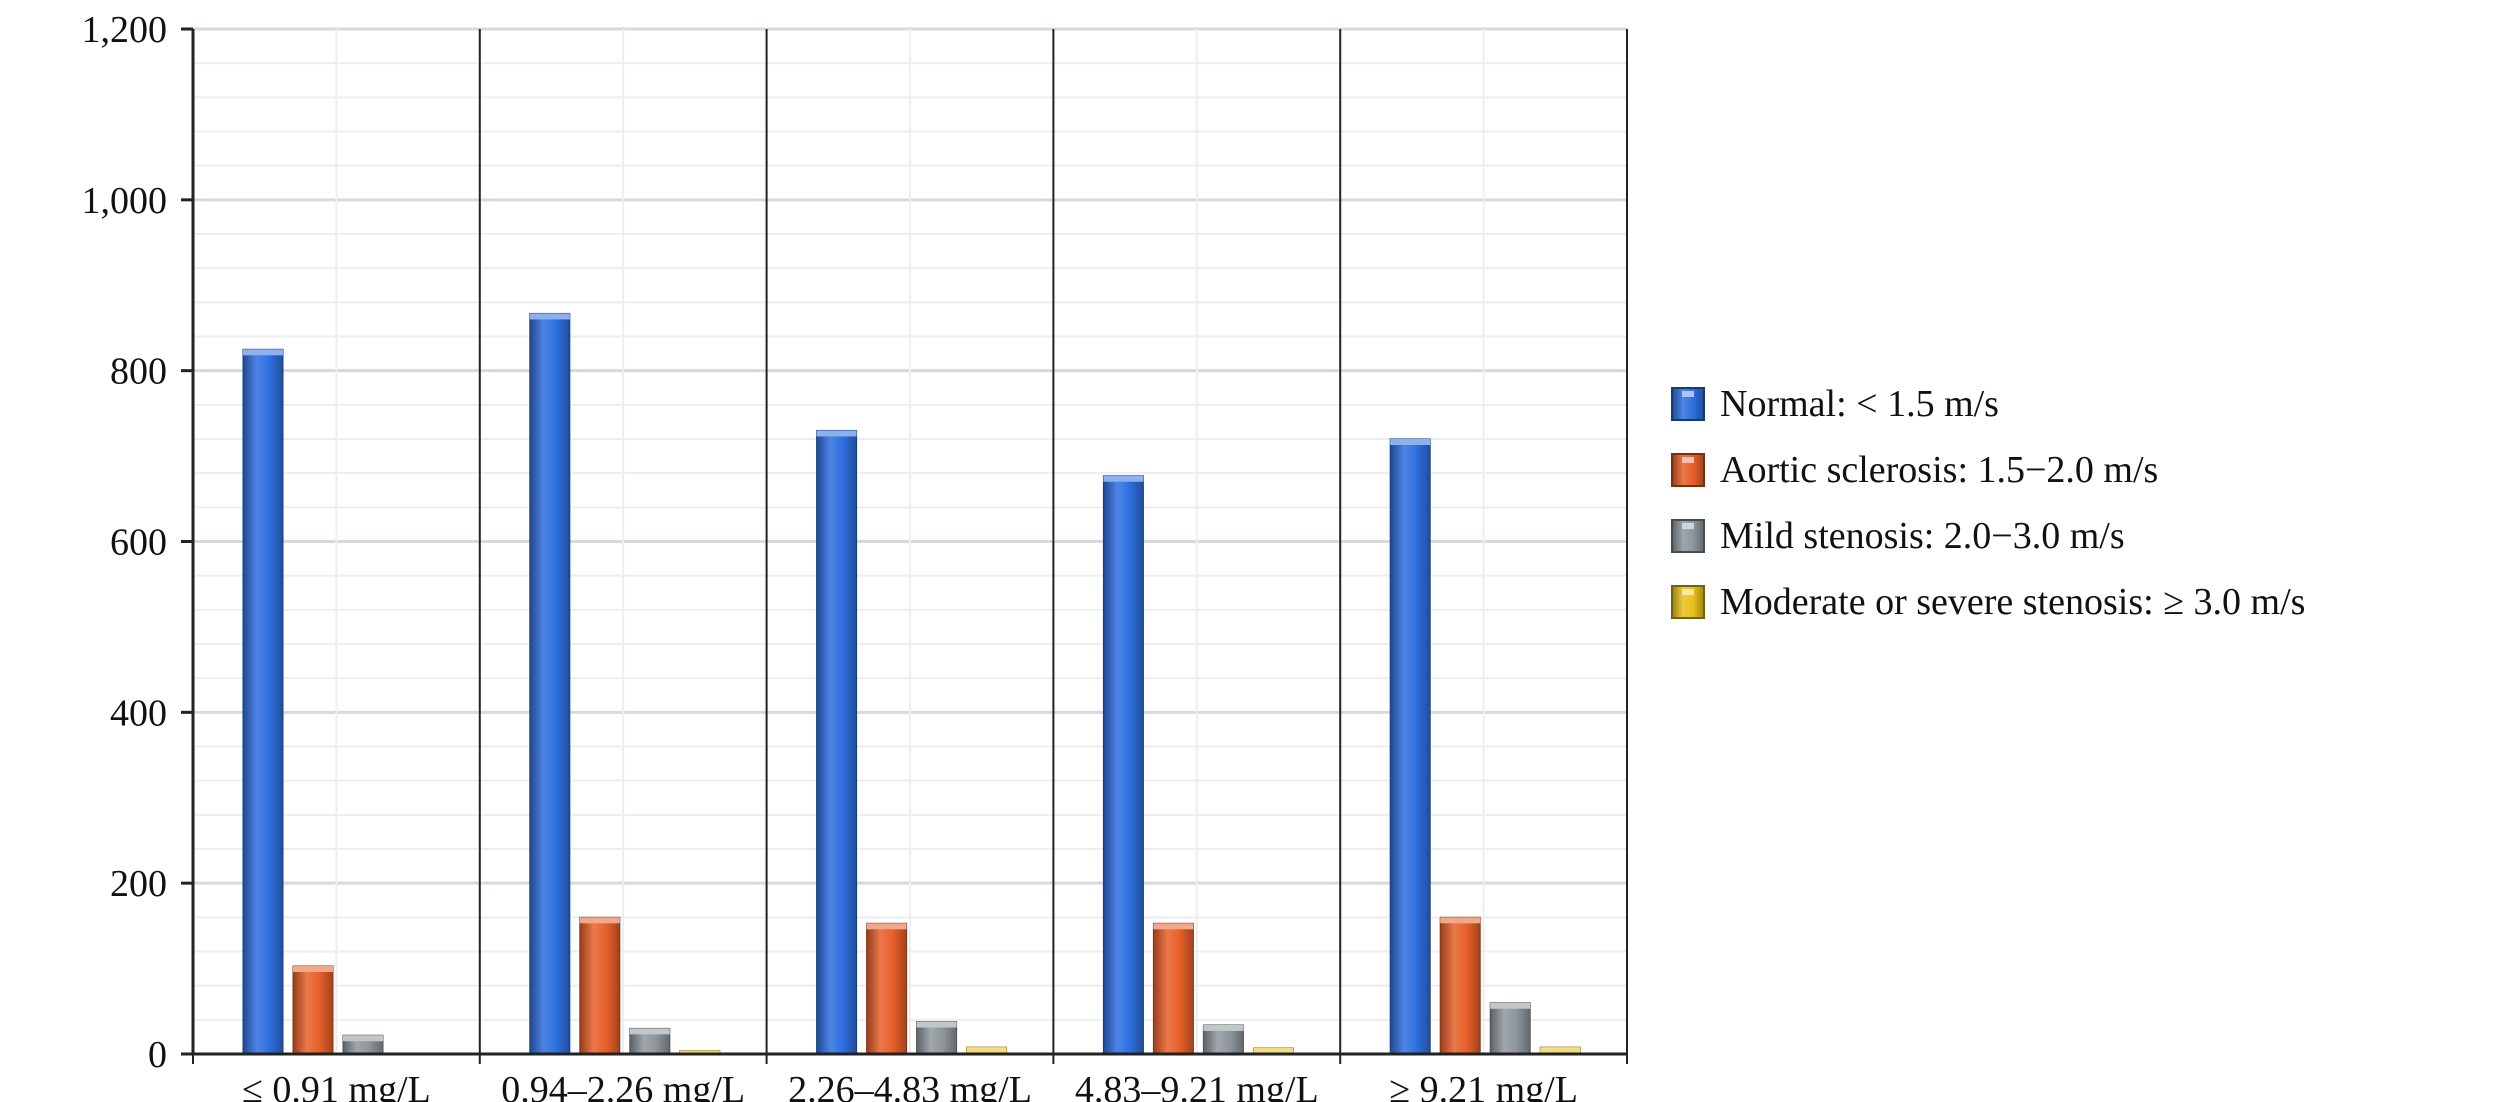  Describe the element at coordinates (1922, 536) in the screenshot. I see `legend-label: Mild stenosis: 2.0−3.0 m/s` at that location.